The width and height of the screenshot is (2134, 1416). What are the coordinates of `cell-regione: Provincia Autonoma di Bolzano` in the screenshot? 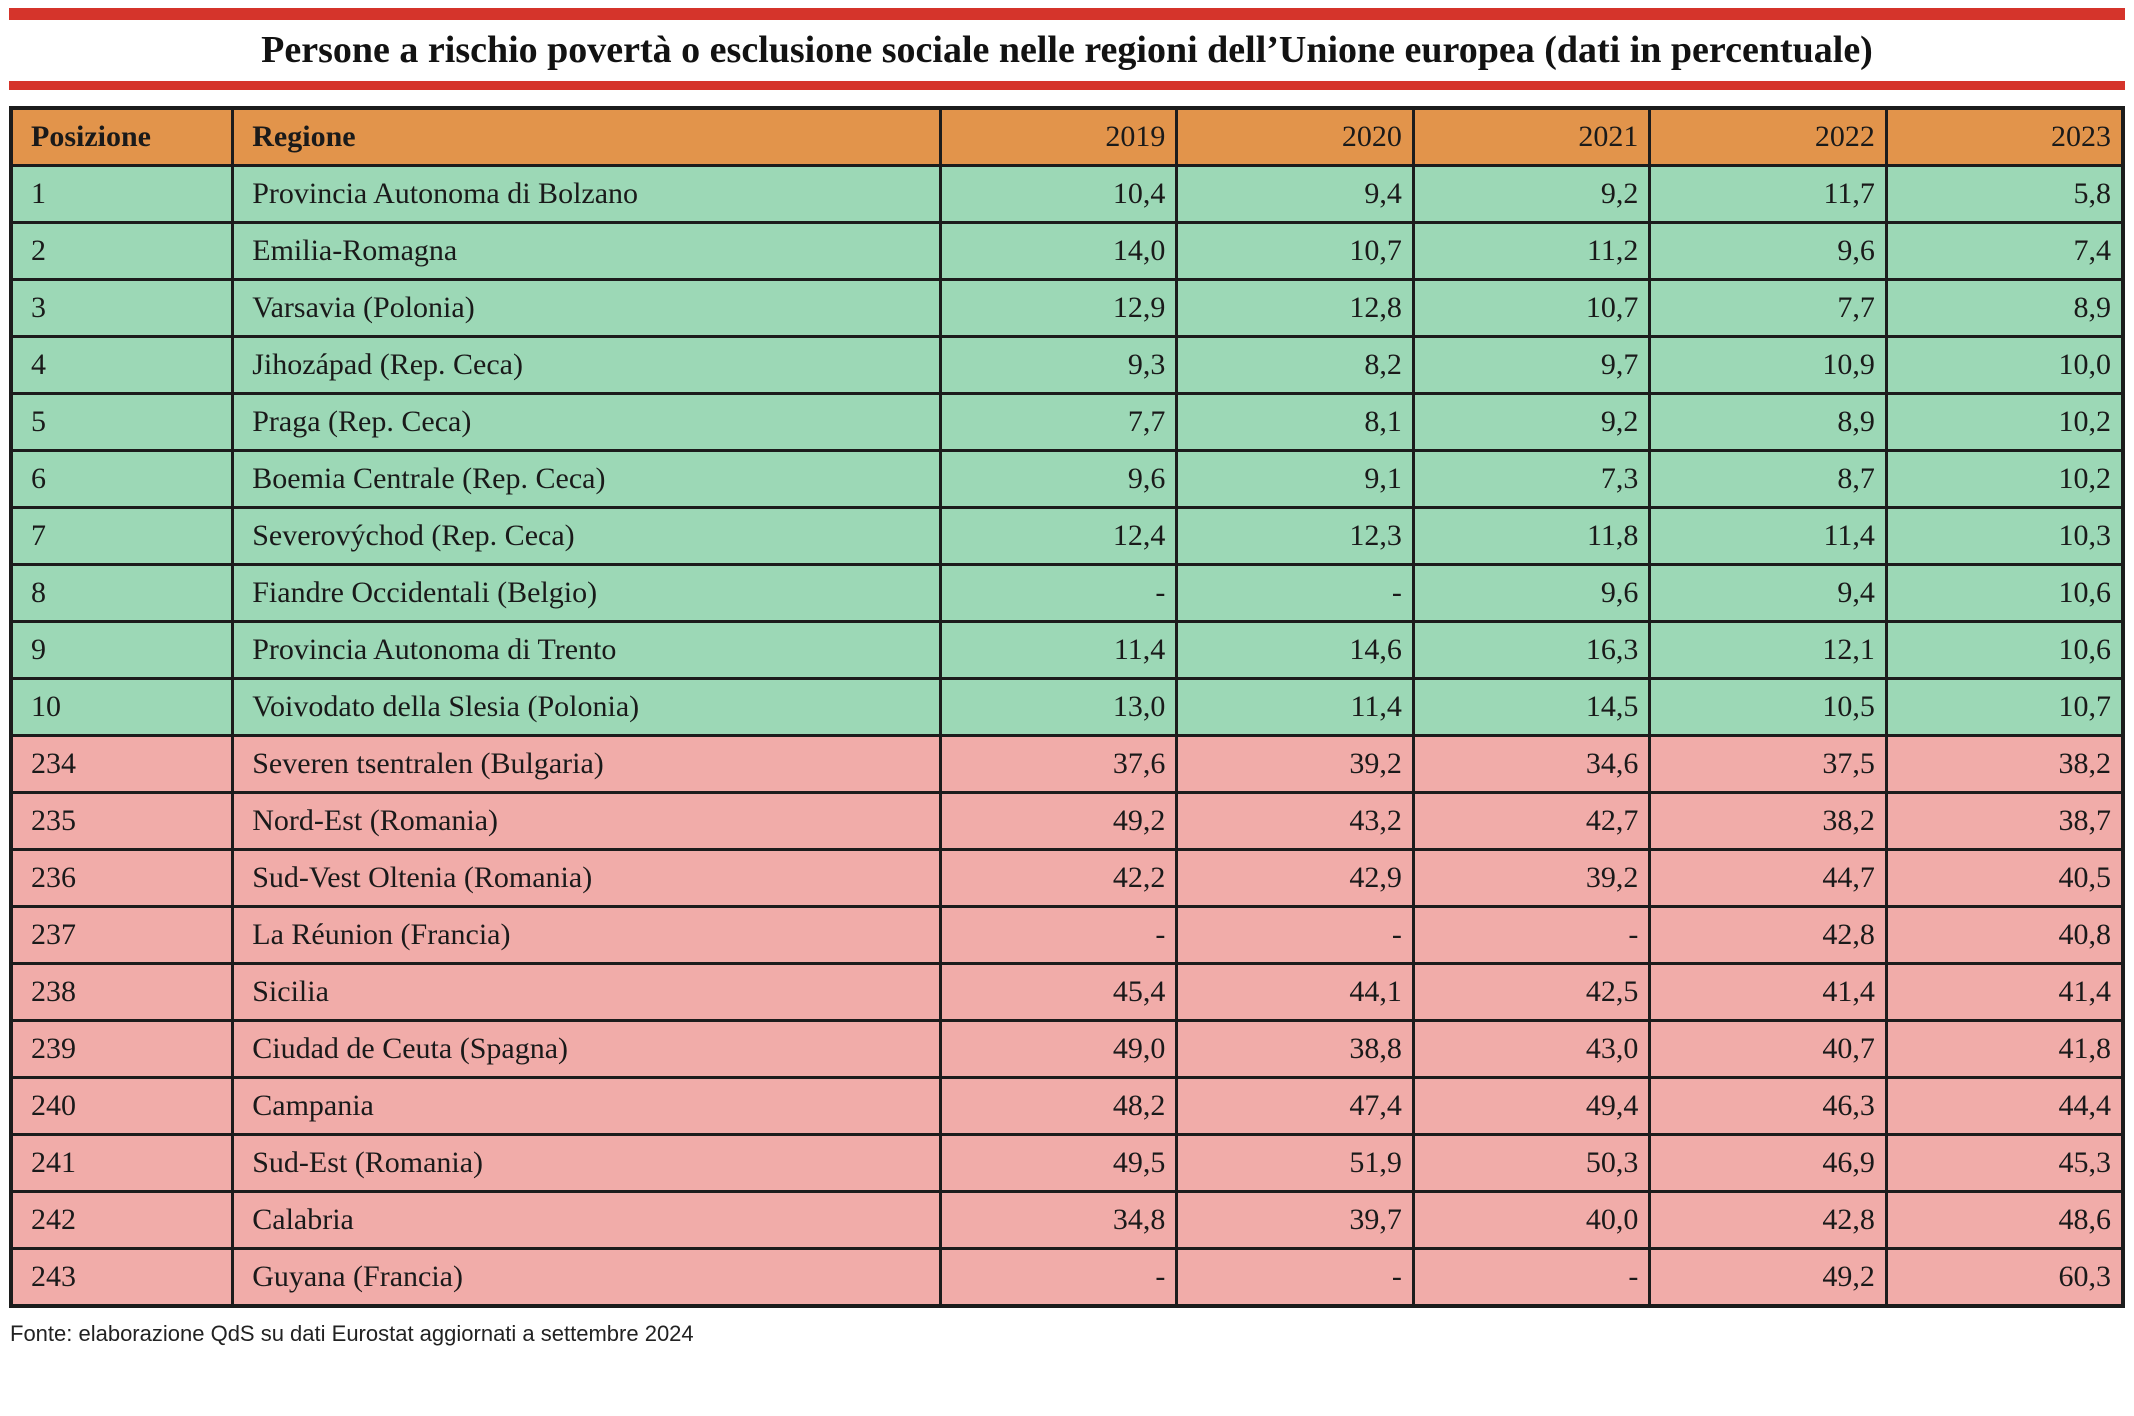 It's located at (586, 194).